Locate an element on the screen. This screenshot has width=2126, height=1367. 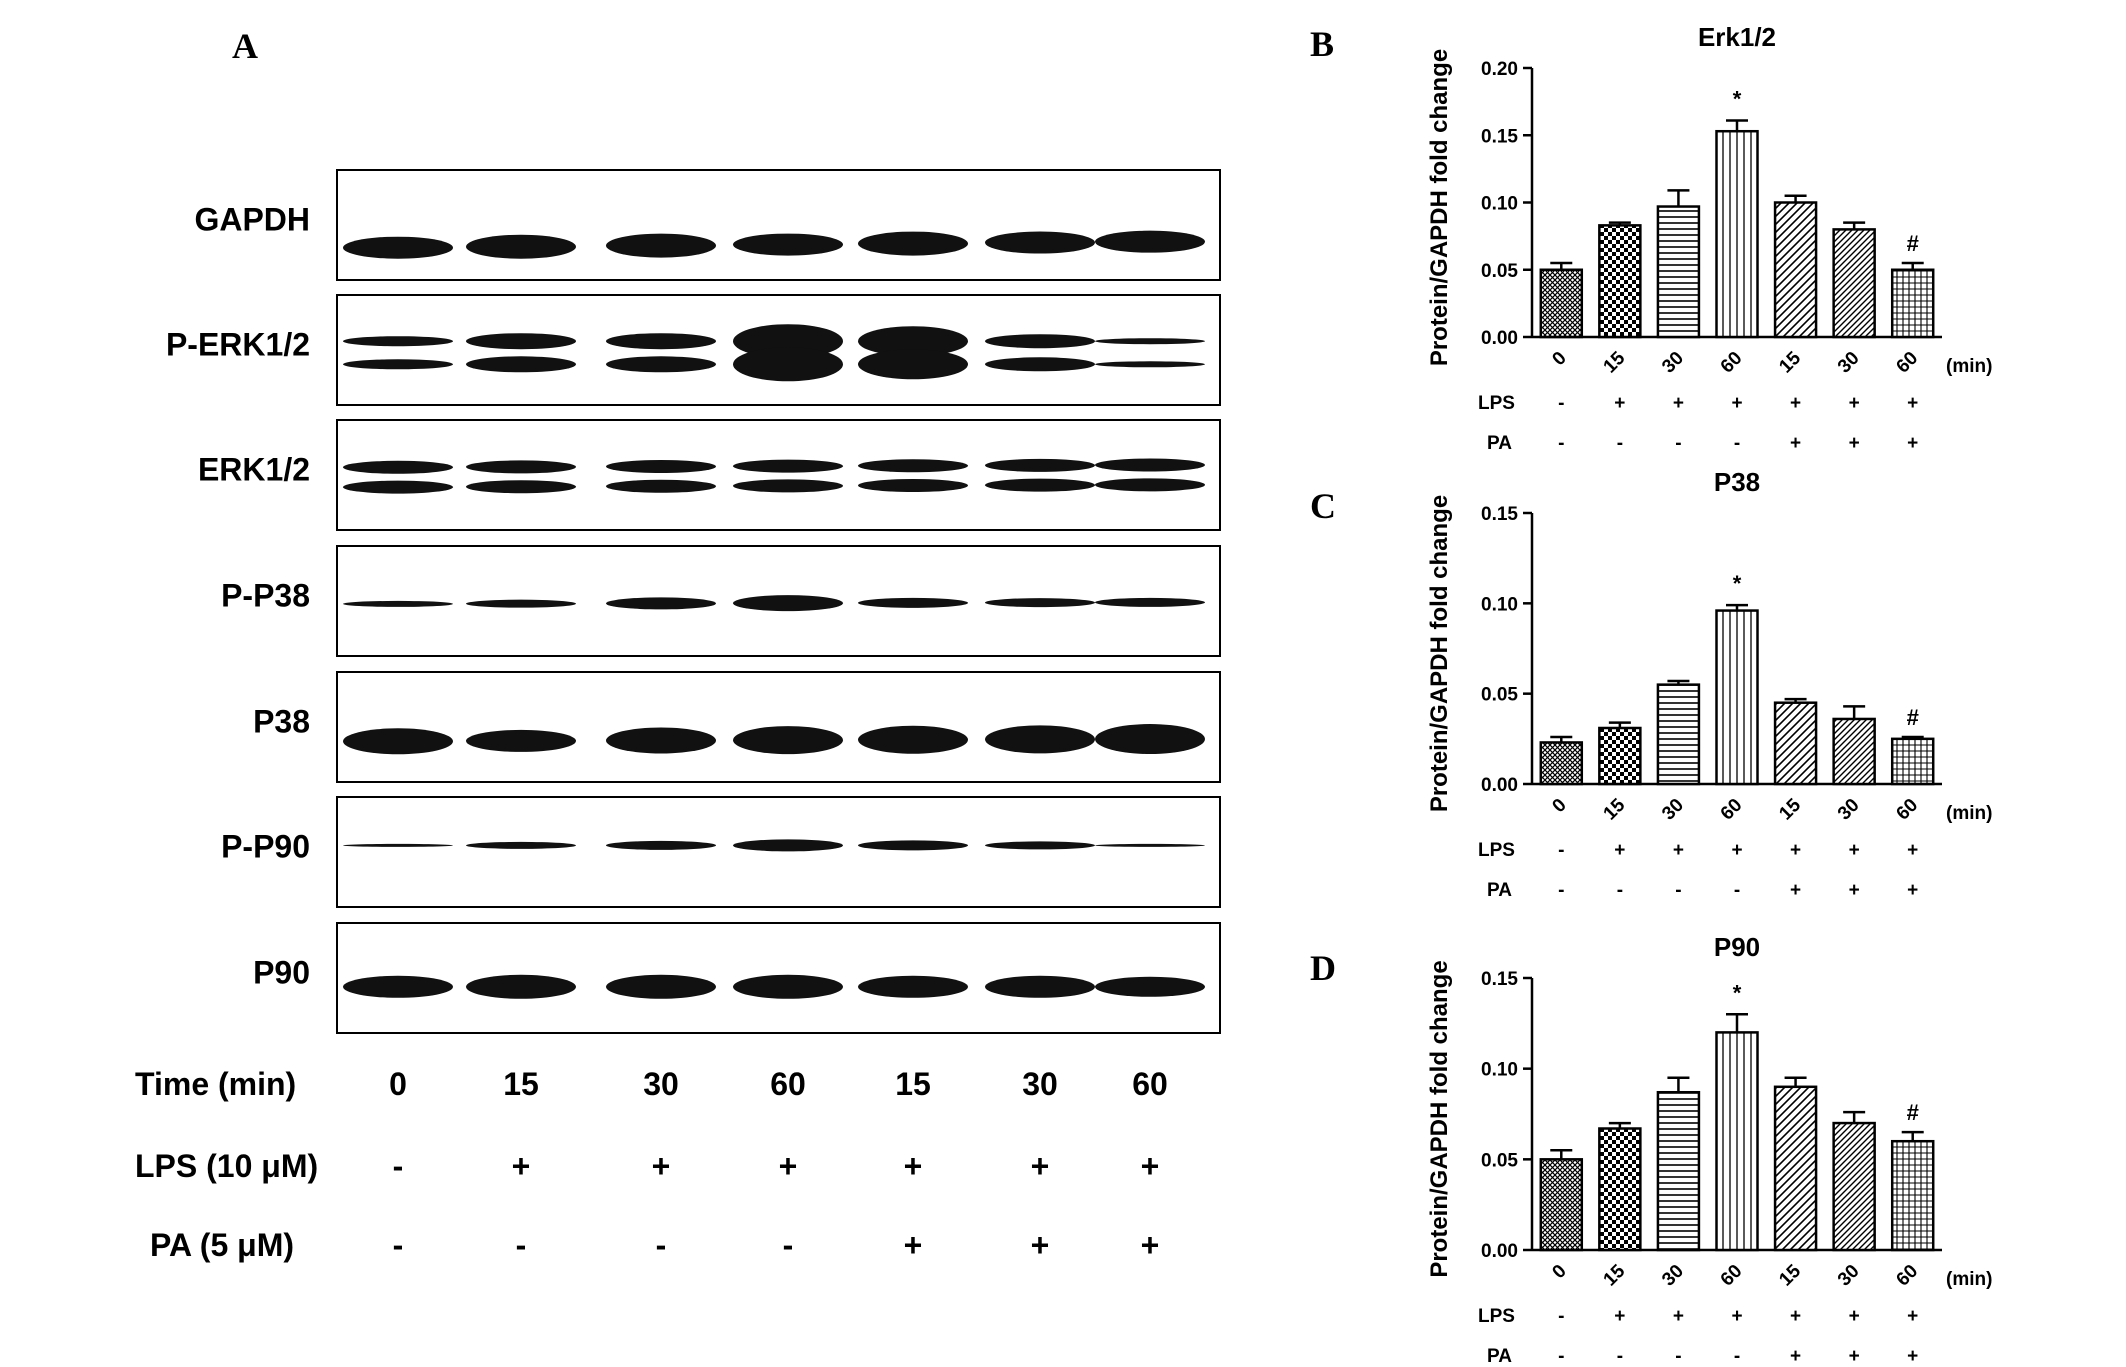
pa-lane-2: - is located at coordinates (521, 1245).